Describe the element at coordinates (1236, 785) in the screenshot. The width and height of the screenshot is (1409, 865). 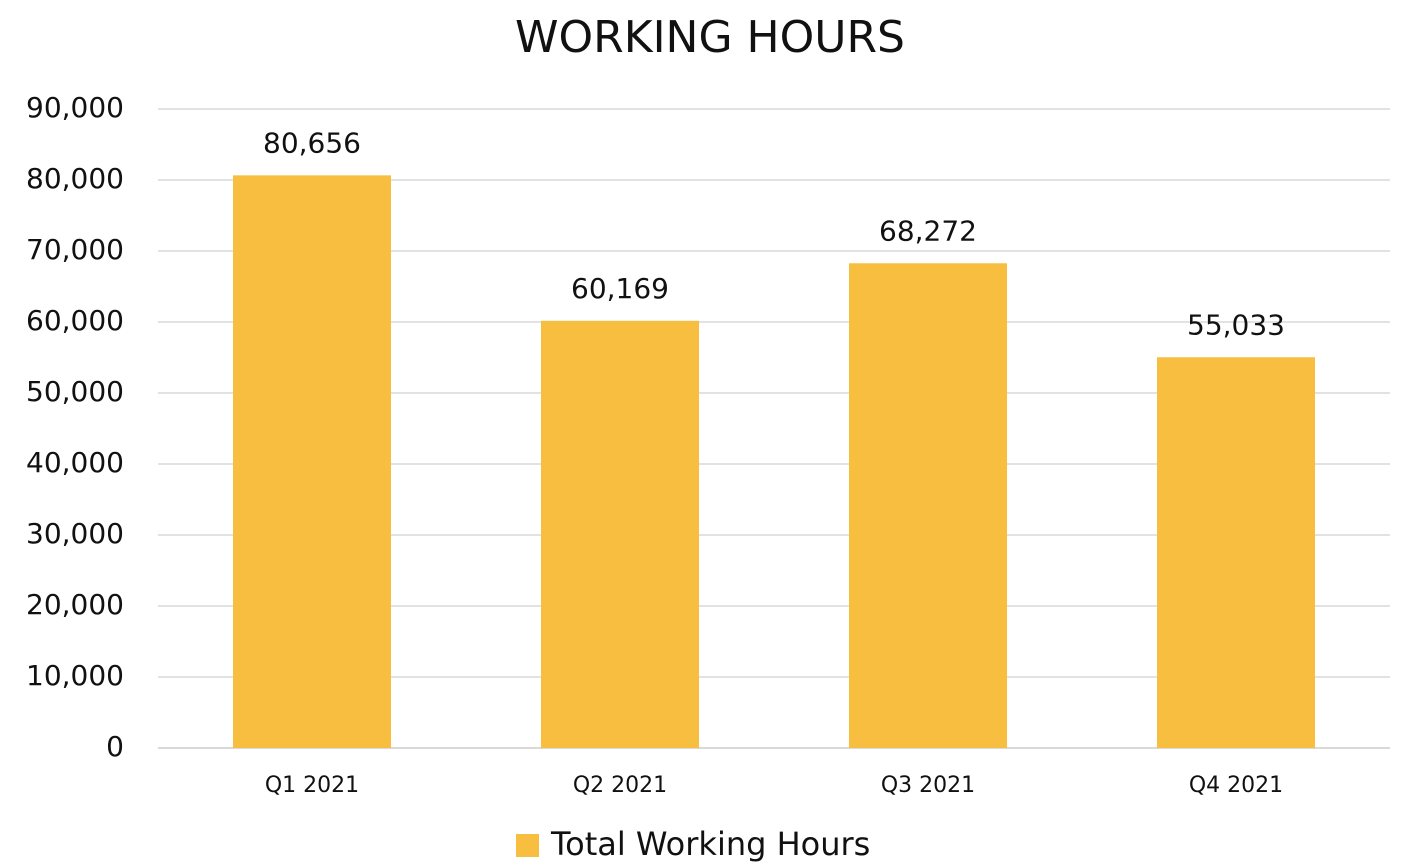
I see `x-tick-label: Q4 2021` at that location.